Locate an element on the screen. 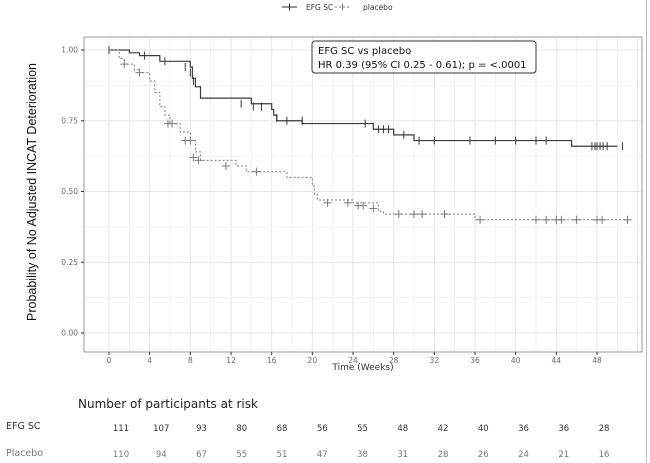 Image resolution: width=650 pixels, height=463 pixels. x-tick-label: 24 is located at coordinates (353, 360).